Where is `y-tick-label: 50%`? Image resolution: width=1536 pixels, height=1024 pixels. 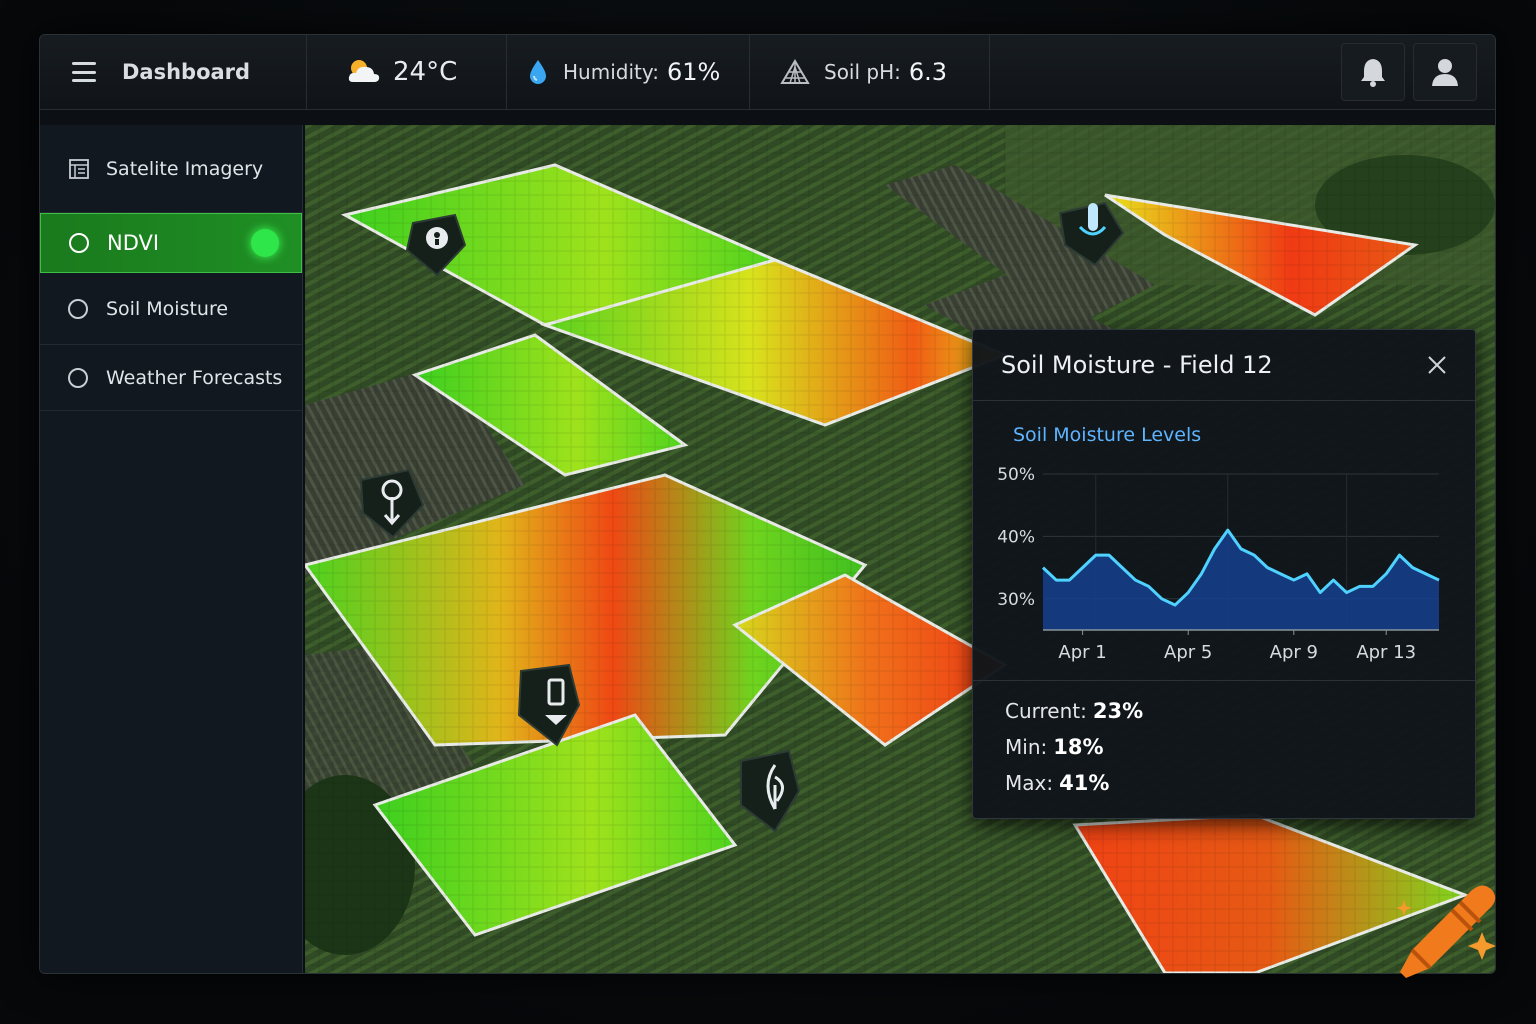 y-tick-label: 50% is located at coordinates (1016, 475).